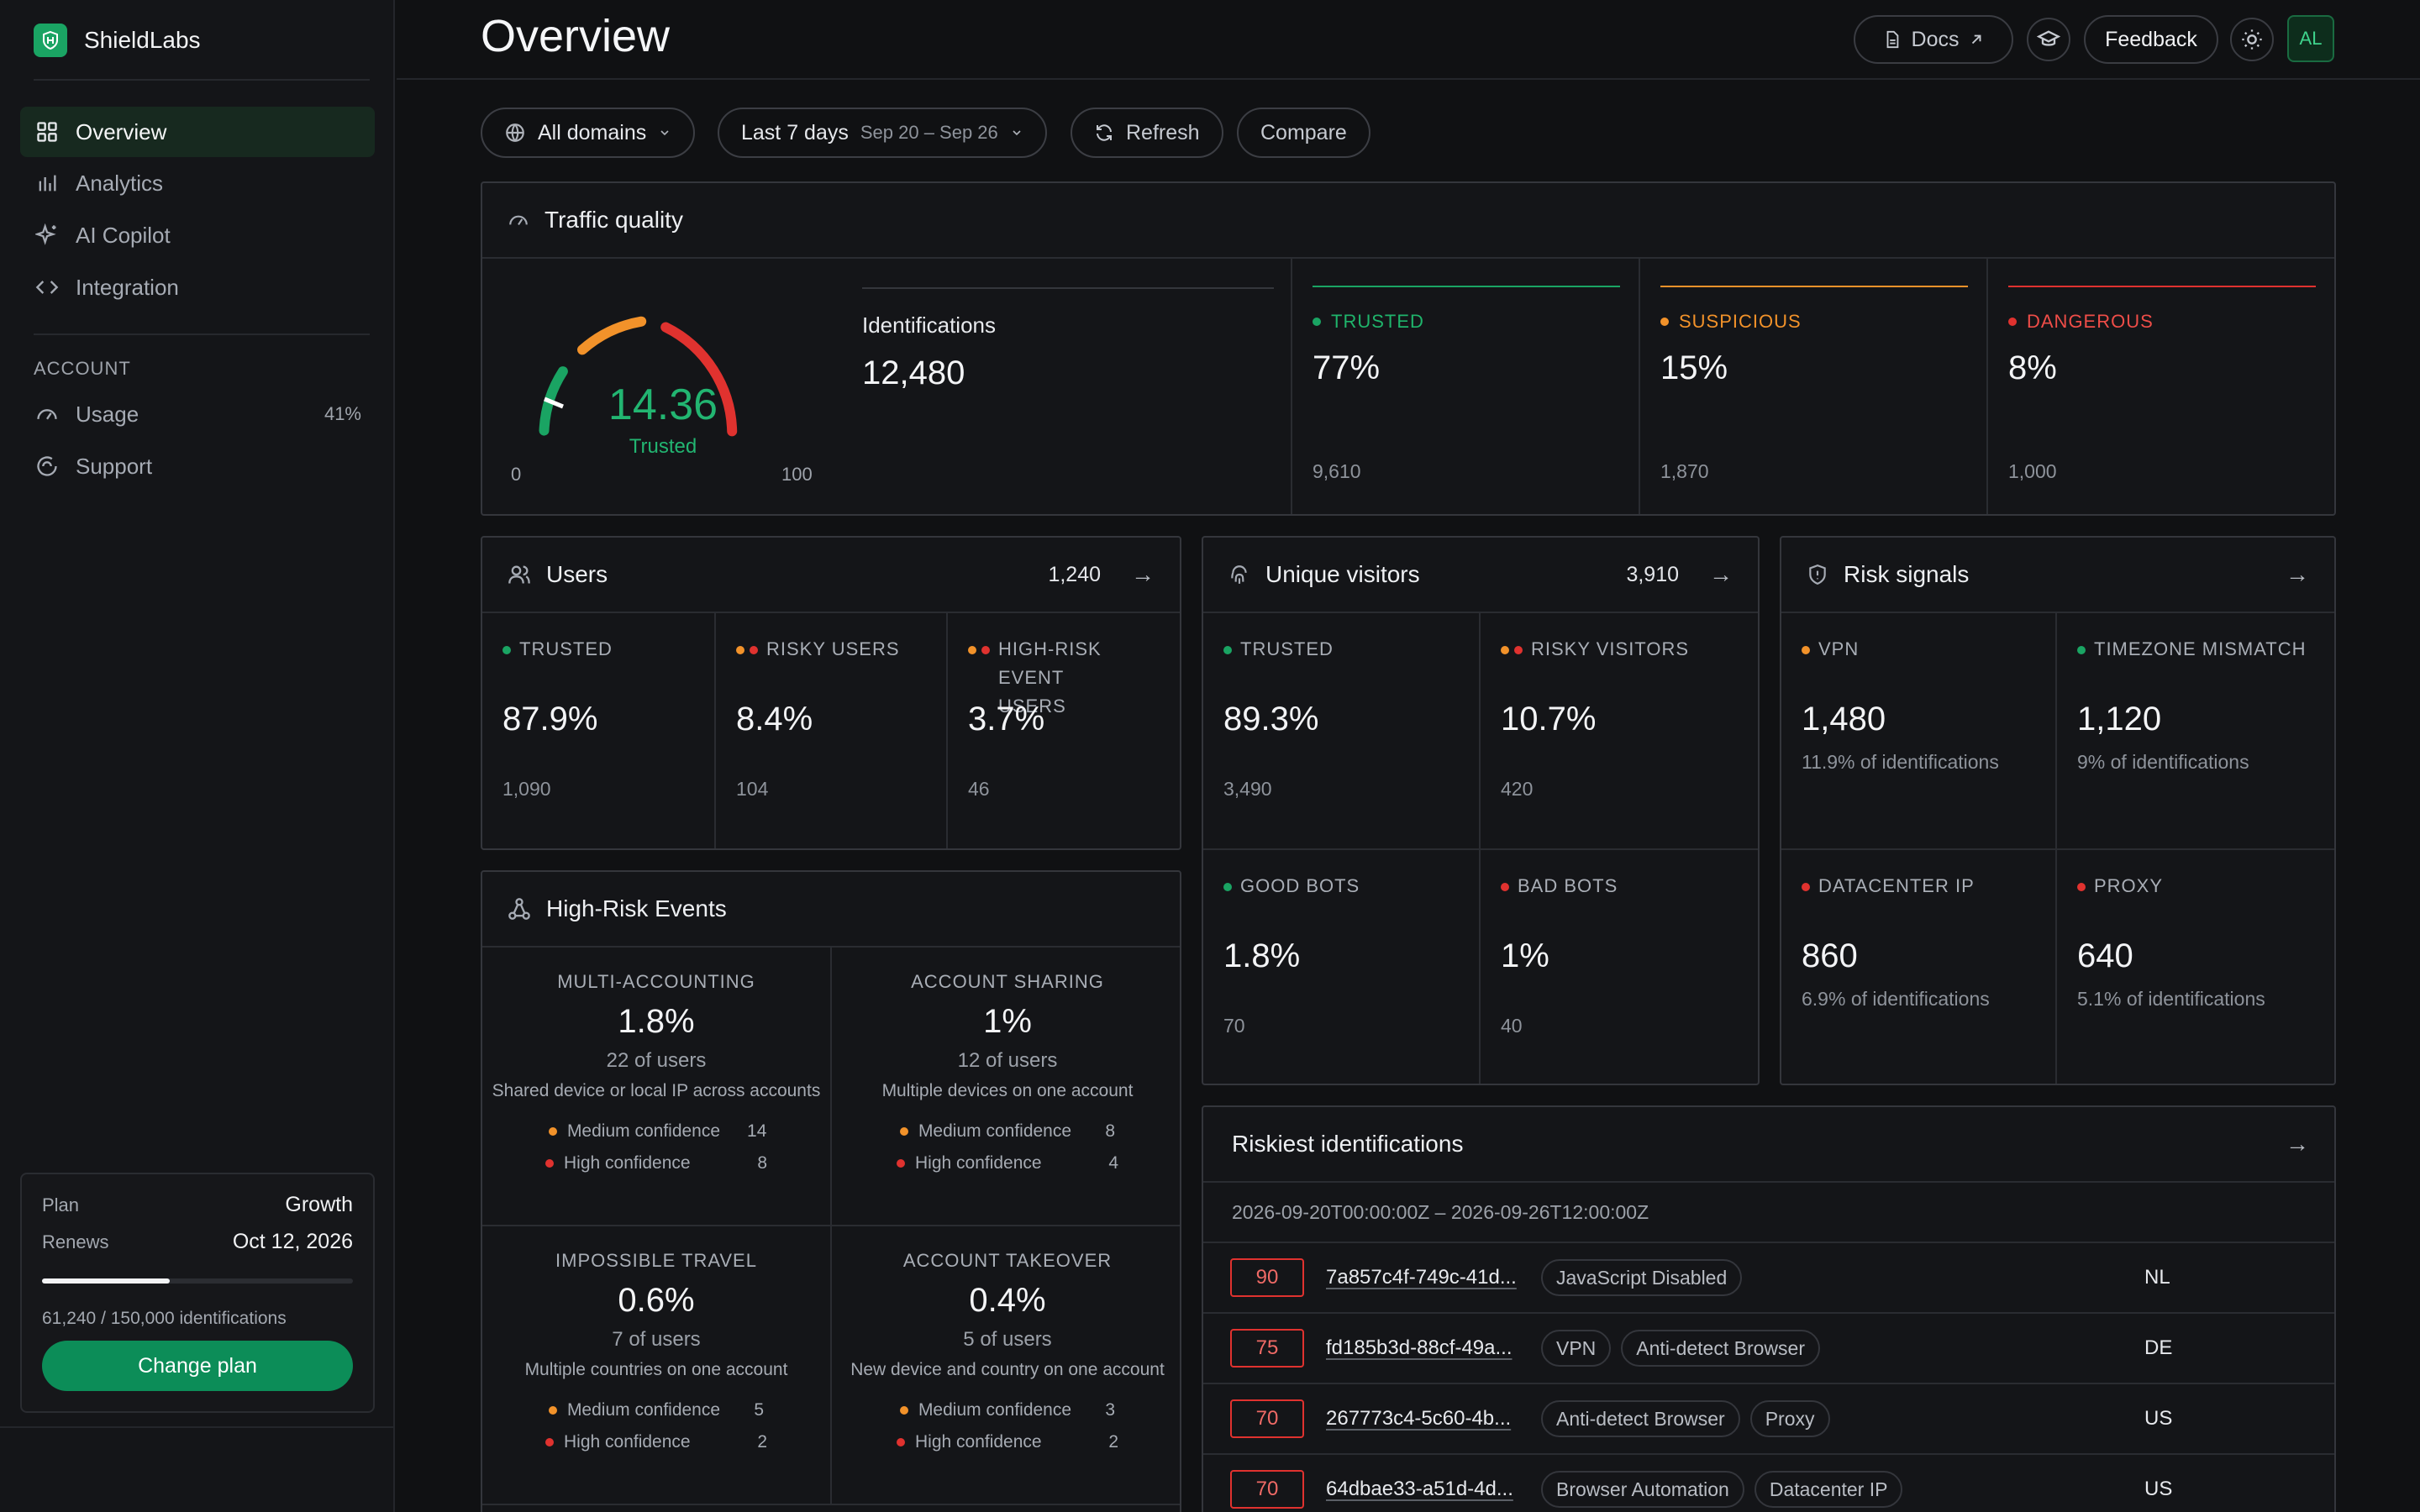 The height and width of the screenshot is (1512, 2420). Describe the element at coordinates (1828, 1489) in the screenshot. I see `signal-tag: Datacenter IP` at that location.